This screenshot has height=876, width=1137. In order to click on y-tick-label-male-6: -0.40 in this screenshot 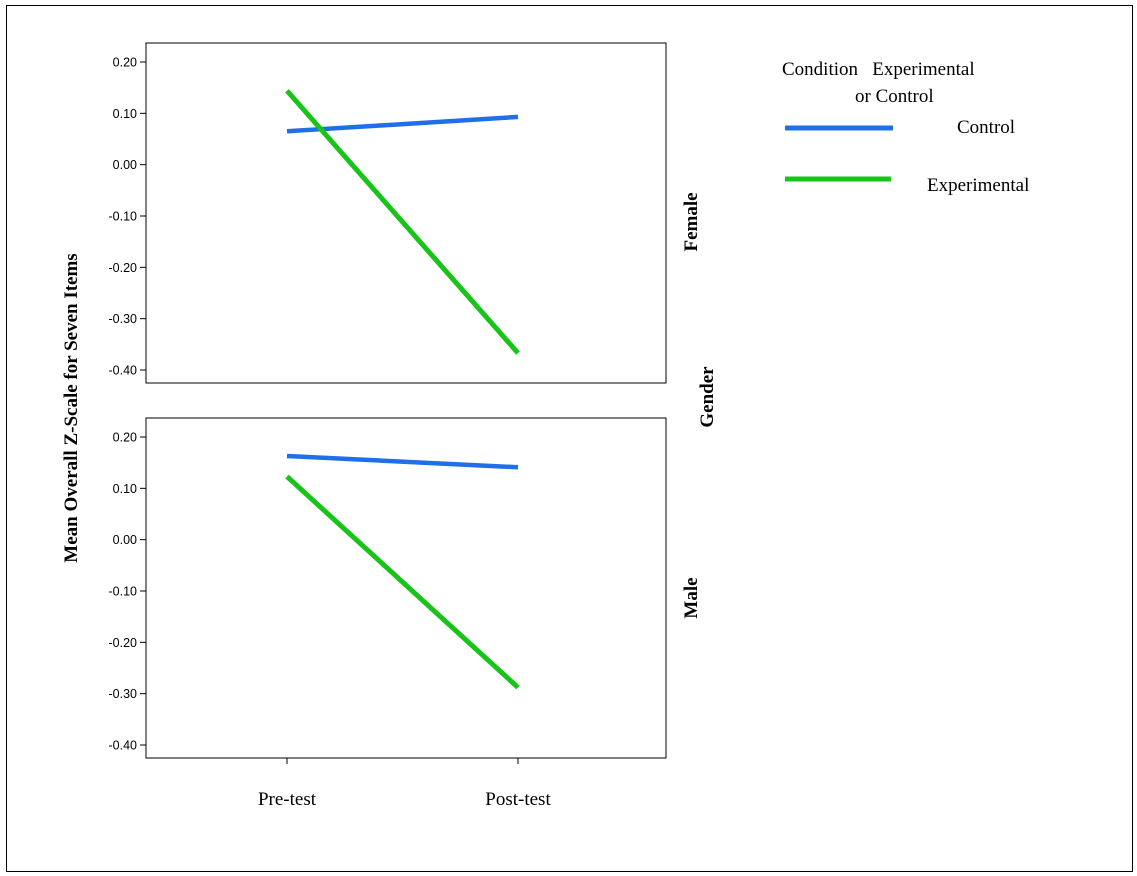, I will do `click(123, 746)`.